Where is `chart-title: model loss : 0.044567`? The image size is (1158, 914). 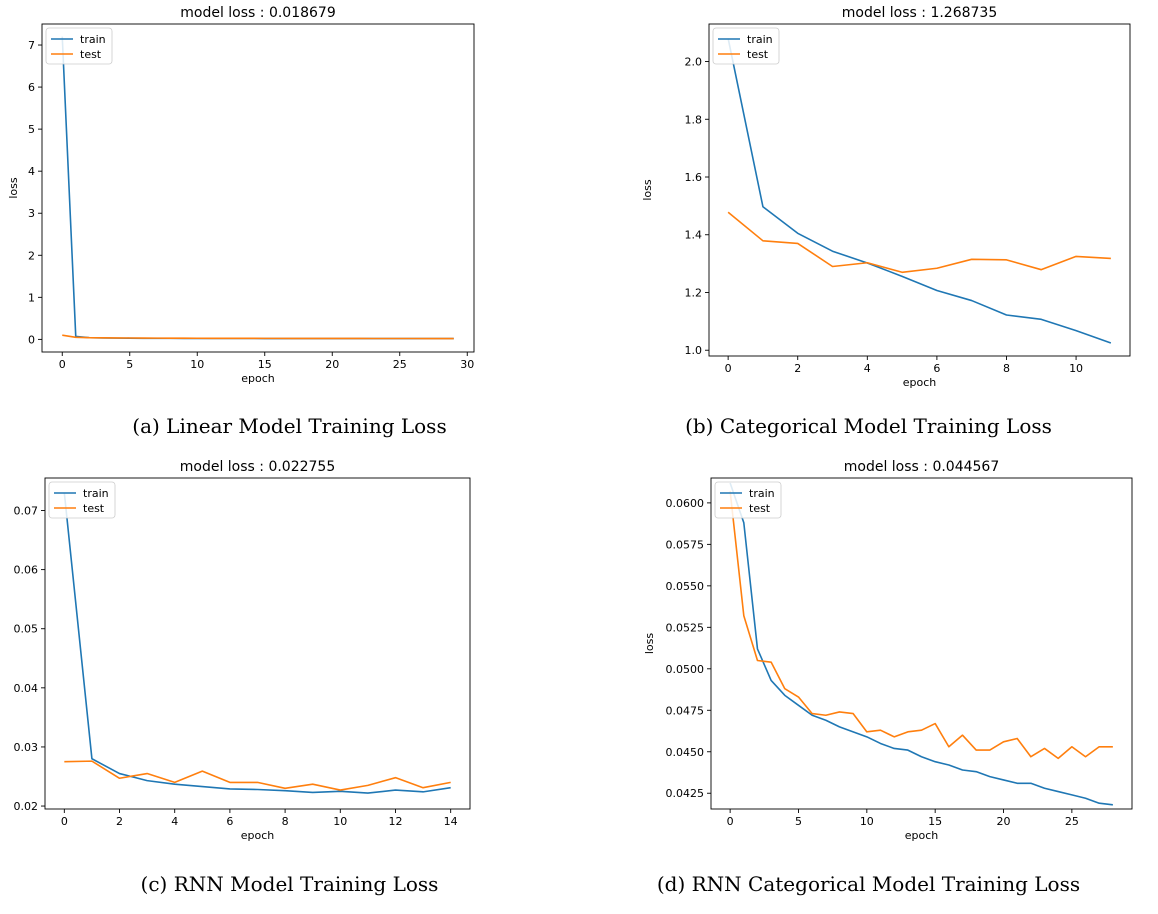 chart-title: model loss : 0.044567 is located at coordinates (922, 467).